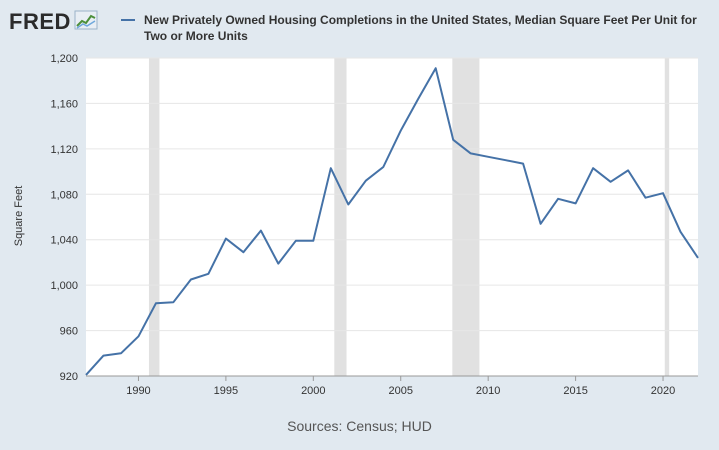  I want to click on x-tick-label: 1990, so click(138, 391).